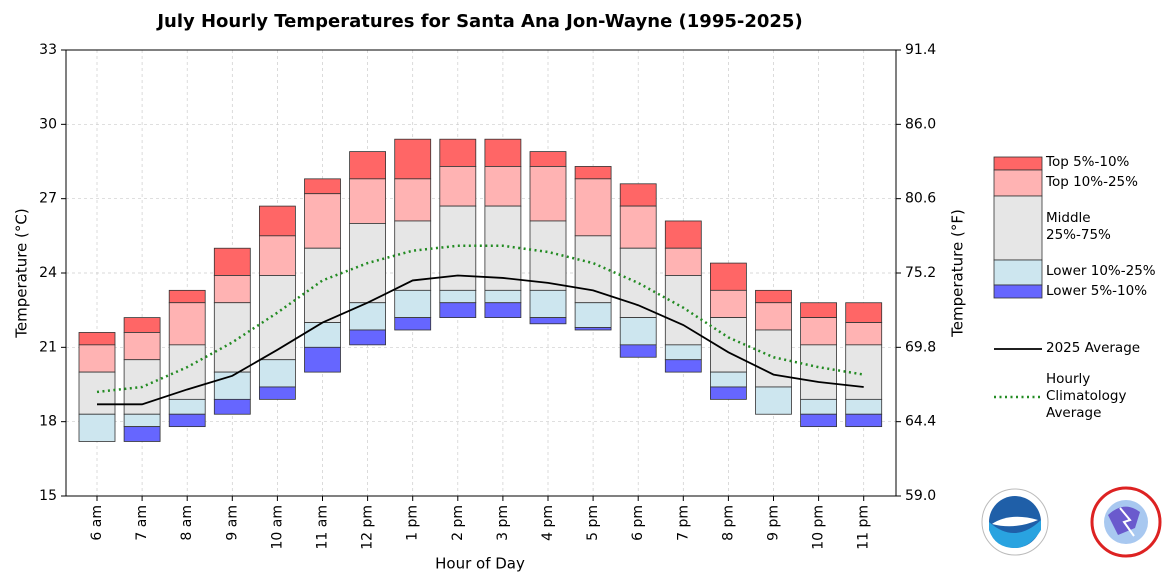  I want to click on legend-label: Top 5%-10%, so click(1088, 162).